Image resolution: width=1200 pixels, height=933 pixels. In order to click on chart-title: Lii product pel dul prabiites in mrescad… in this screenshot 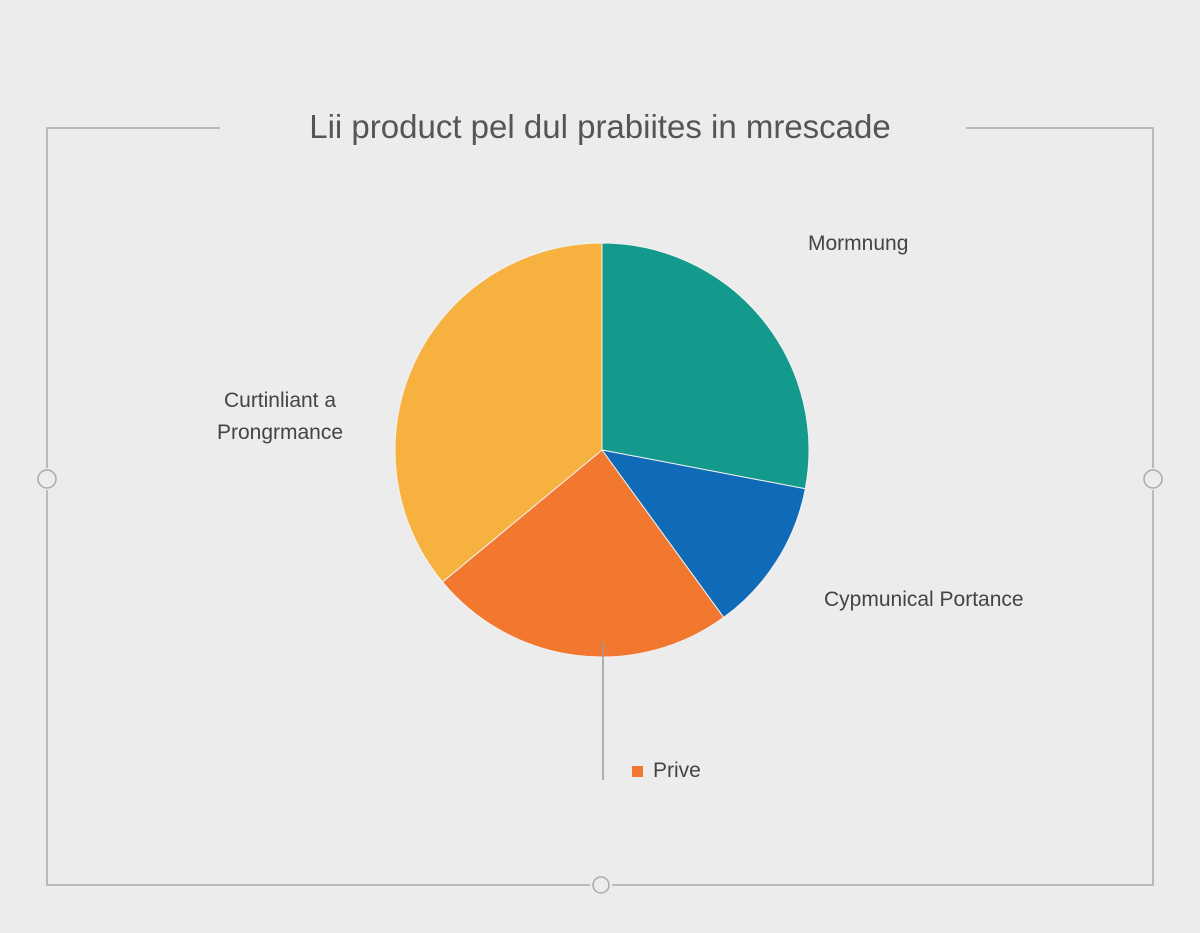, I will do `click(600, 126)`.